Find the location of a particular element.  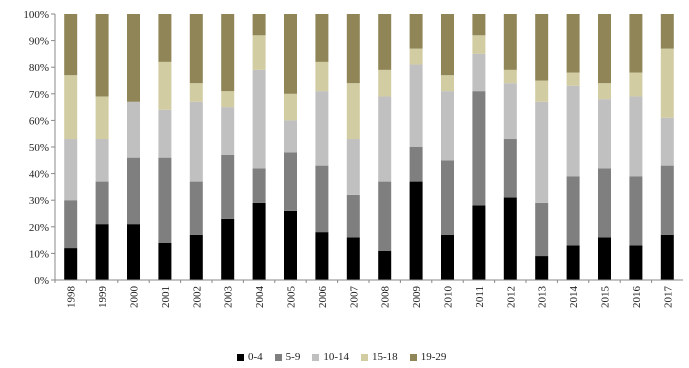

x-tick-label: 2005 is located at coordinates (292, 297).